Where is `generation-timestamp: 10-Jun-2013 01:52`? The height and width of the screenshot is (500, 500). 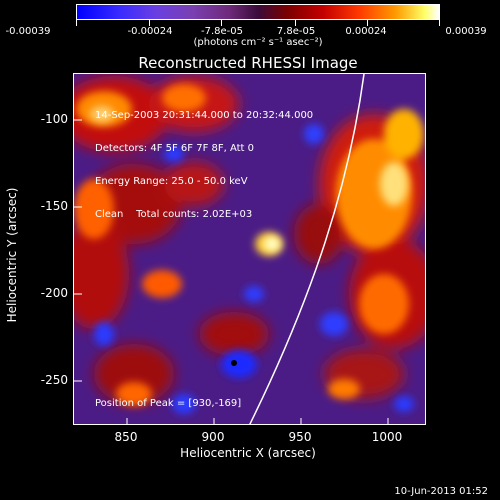 generation-timestamp: 10-Jun-2013 01:52 is located at coordinates (441, 491).